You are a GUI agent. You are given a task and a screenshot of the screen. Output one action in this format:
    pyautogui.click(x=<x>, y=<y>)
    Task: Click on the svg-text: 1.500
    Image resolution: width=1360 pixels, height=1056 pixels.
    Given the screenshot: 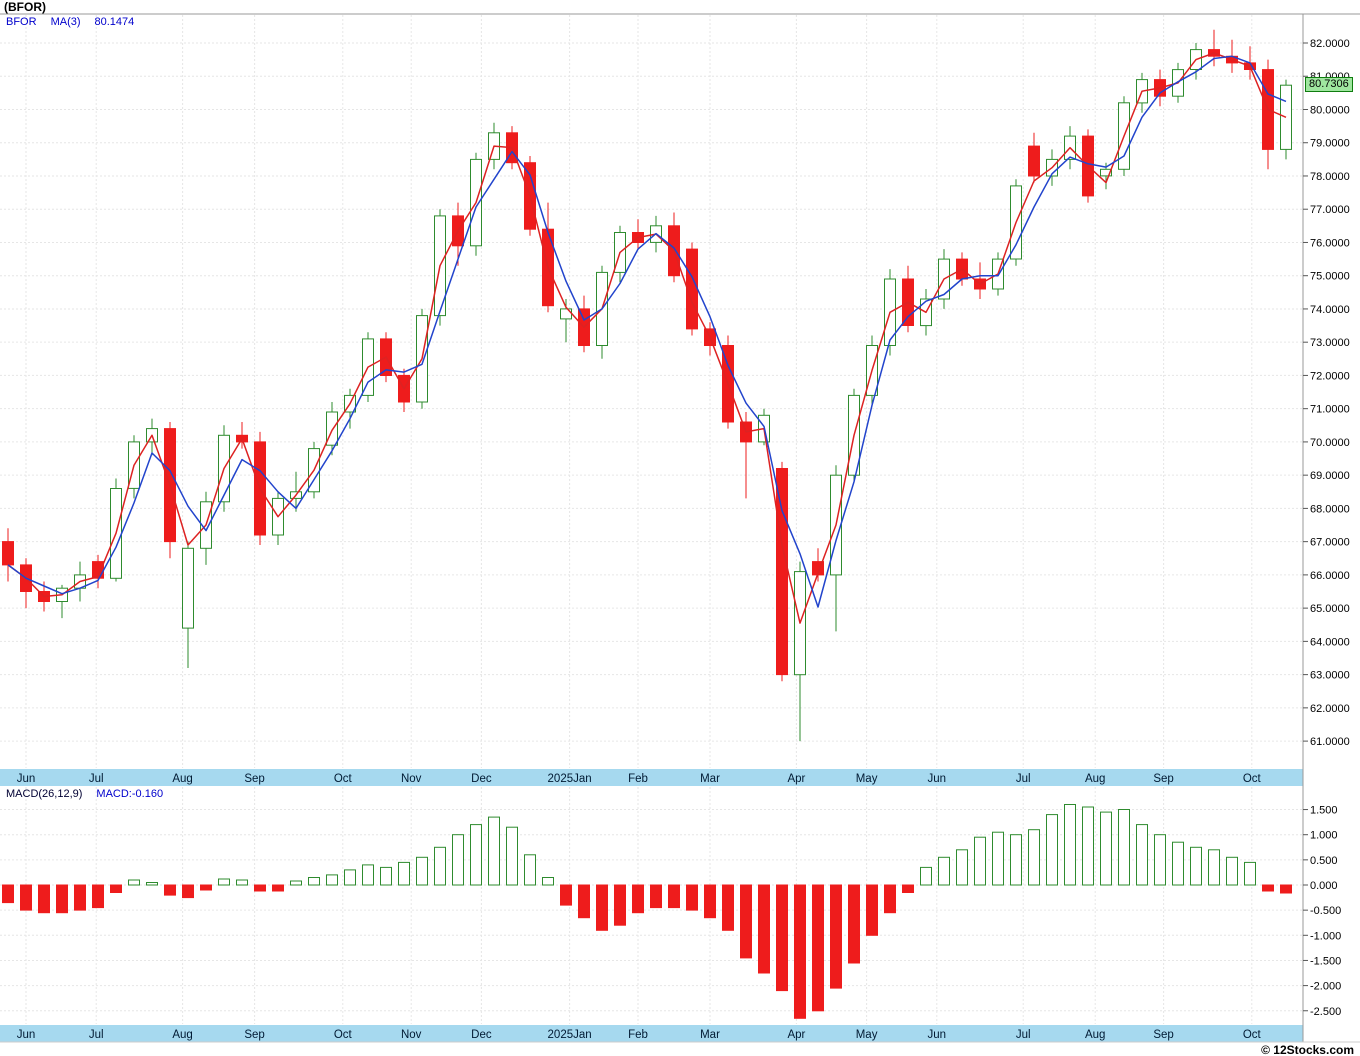 What is the action you would take?
    pyautogui.click(x=1324, y=811)
    